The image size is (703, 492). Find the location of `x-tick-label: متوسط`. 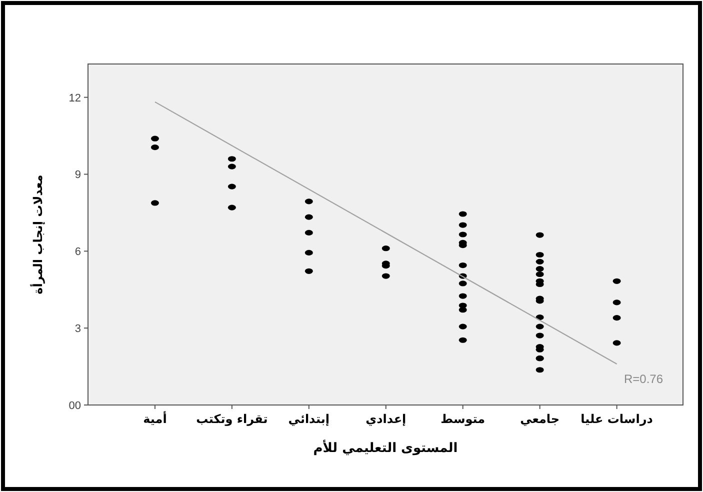

x-tick-label: متوسط is located at coordinates (463, 419).